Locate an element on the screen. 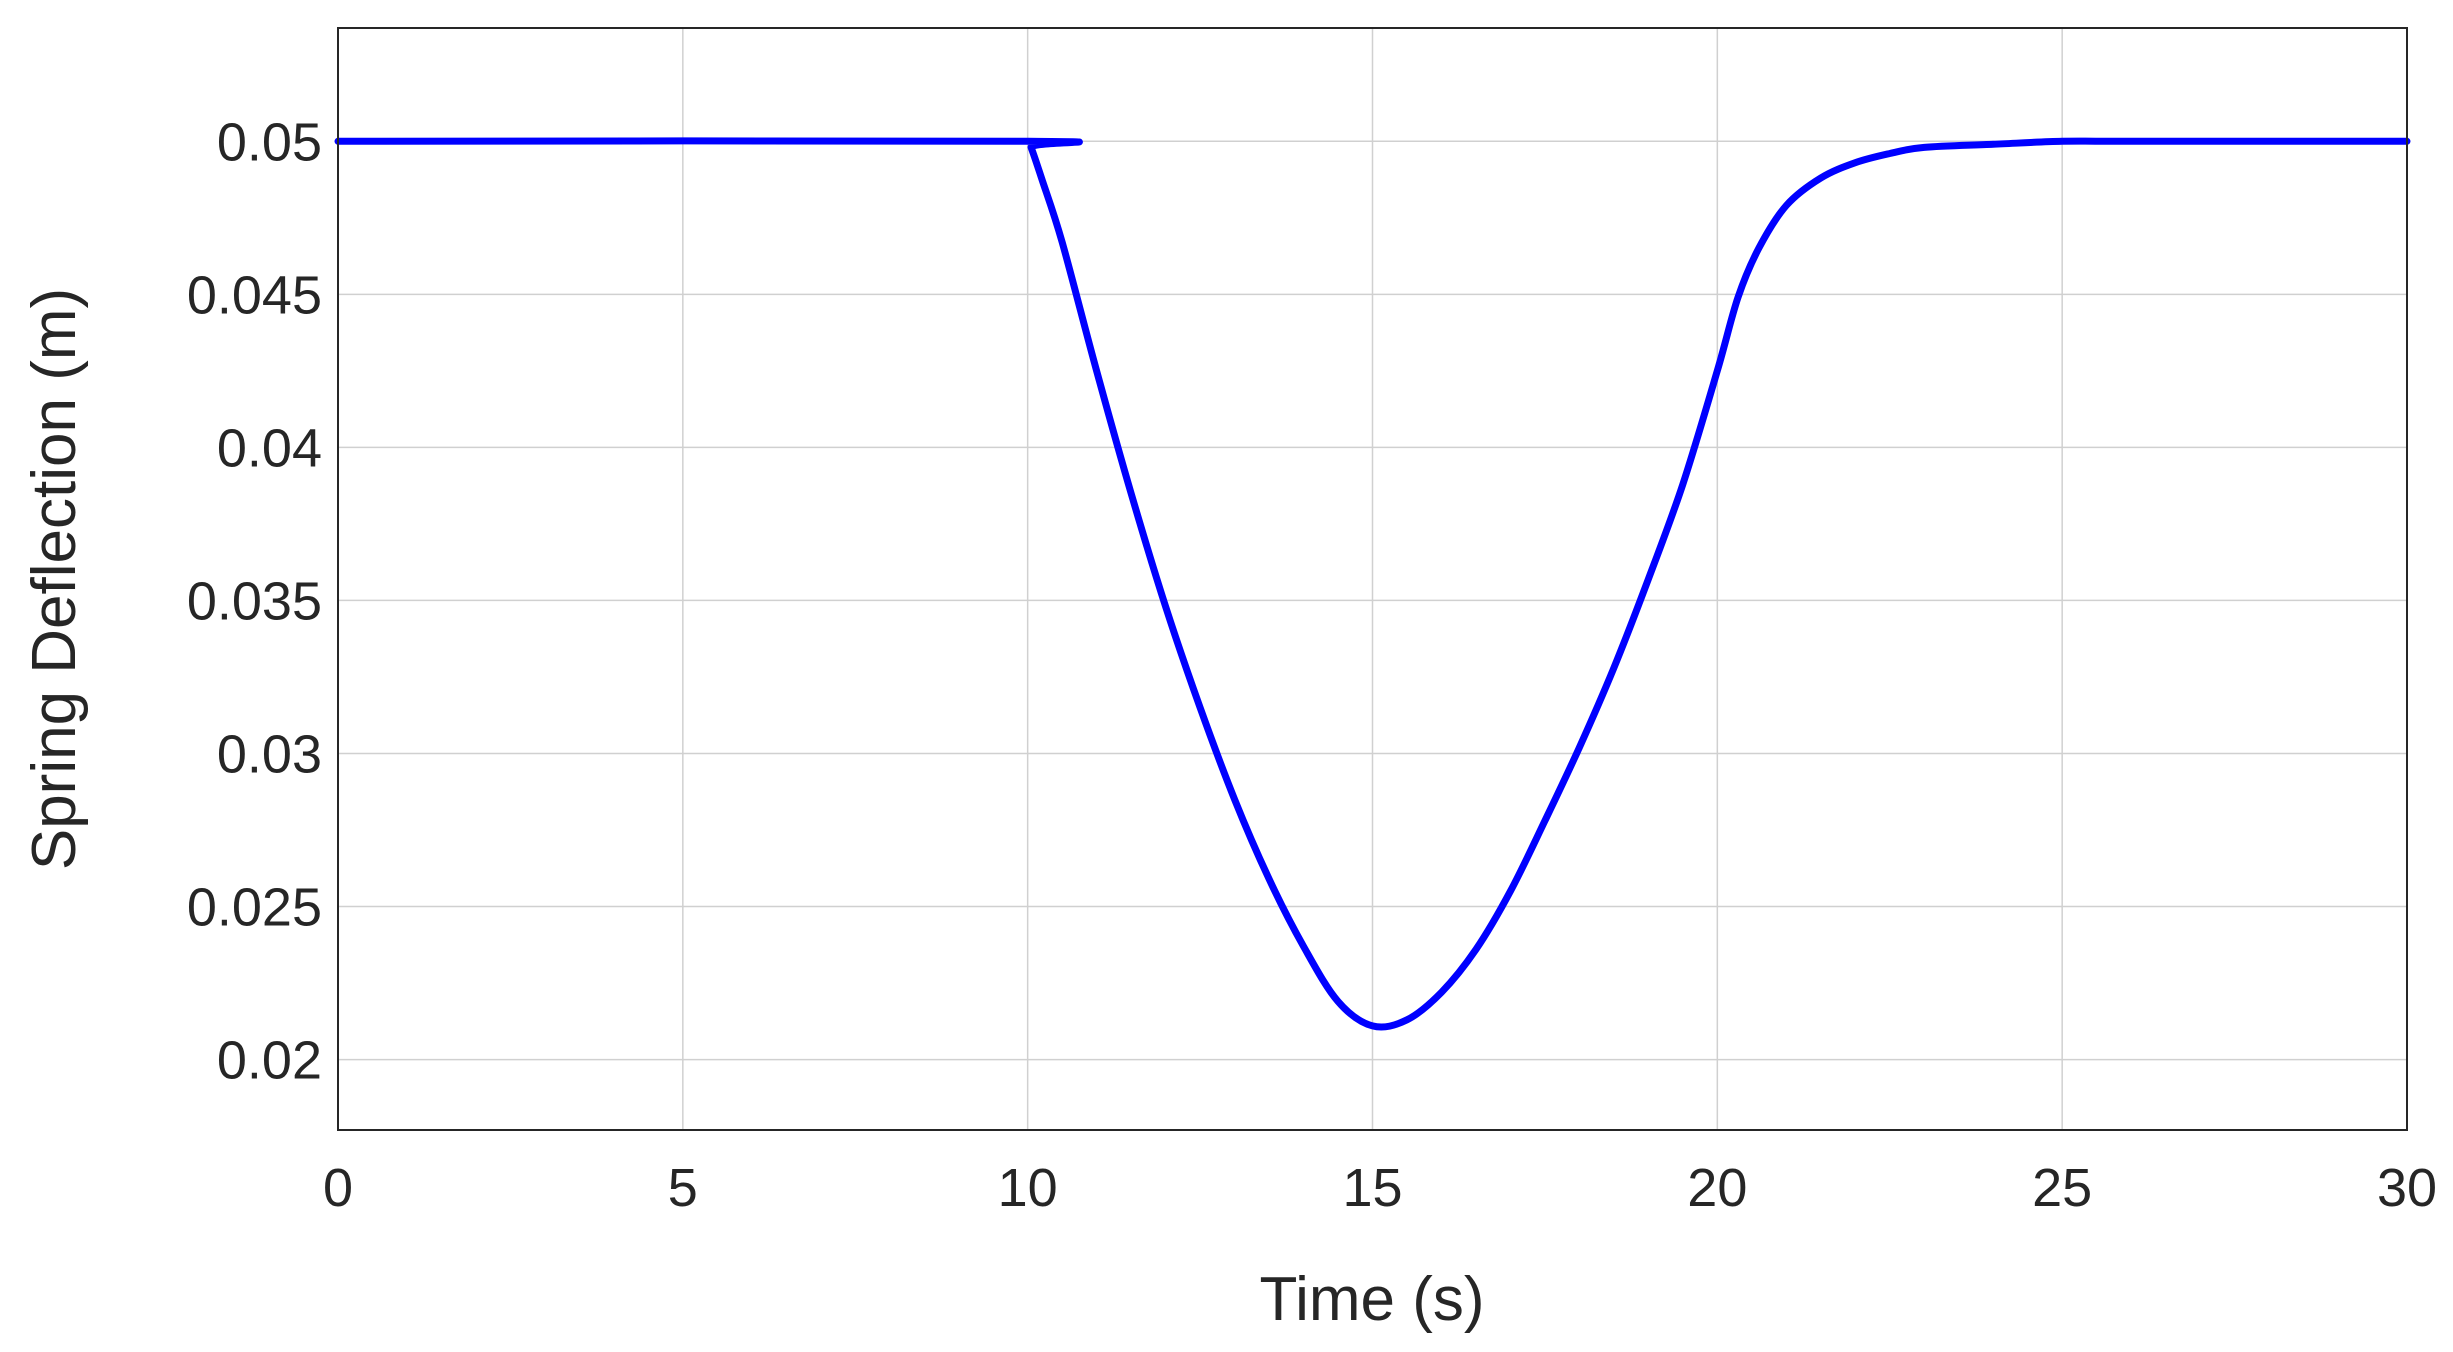  x-tick-label: 0 is located at coordinates (338, 1188).